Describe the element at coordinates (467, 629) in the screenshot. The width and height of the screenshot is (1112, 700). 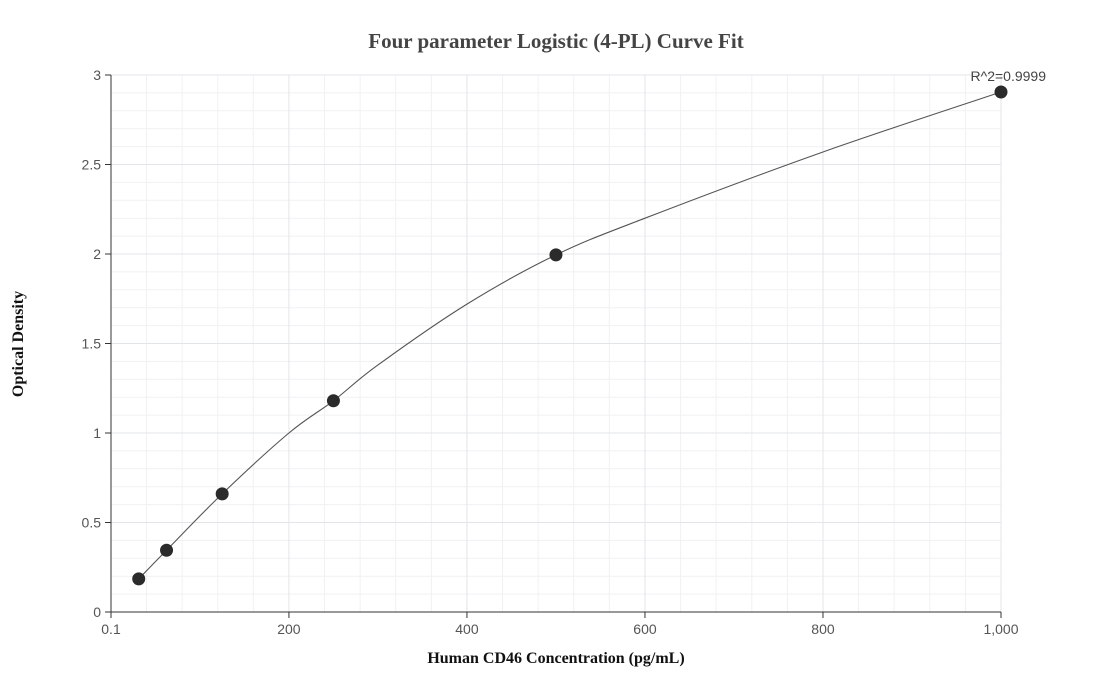
I see `x-tick-label: 400` at that location.